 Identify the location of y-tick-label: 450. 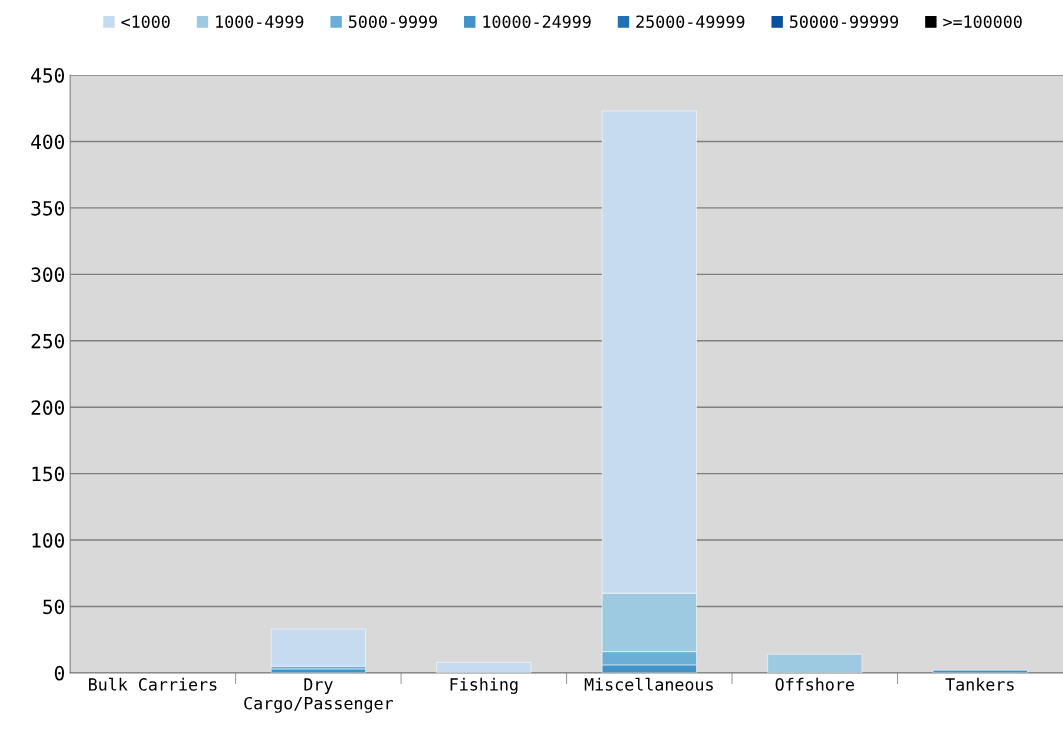
(48, 75).